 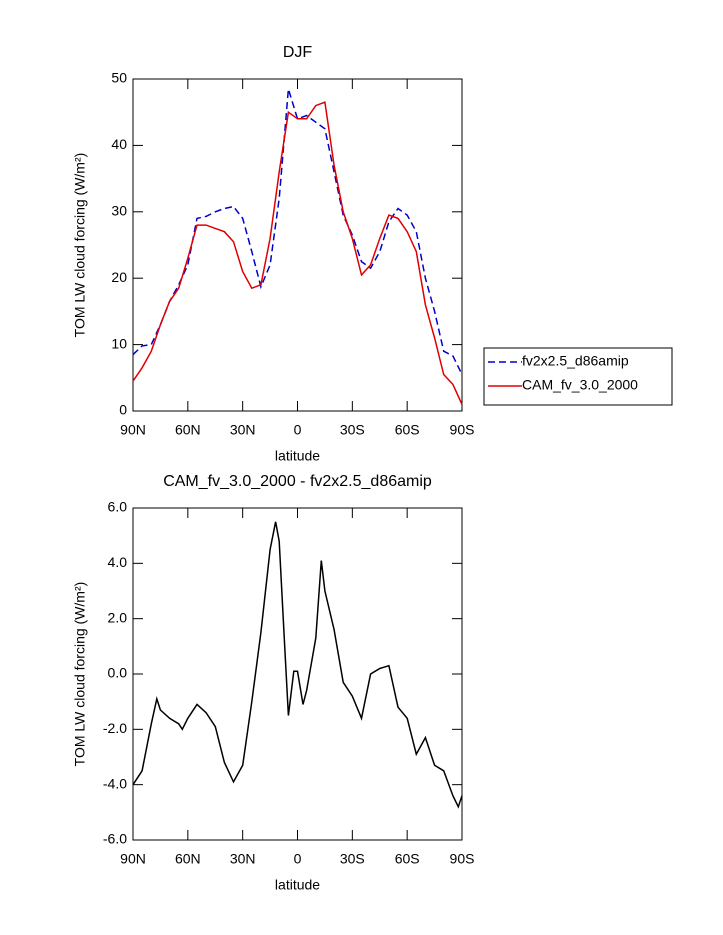 I want to click on y-tick-label: 30, so click(x=119, y=211).